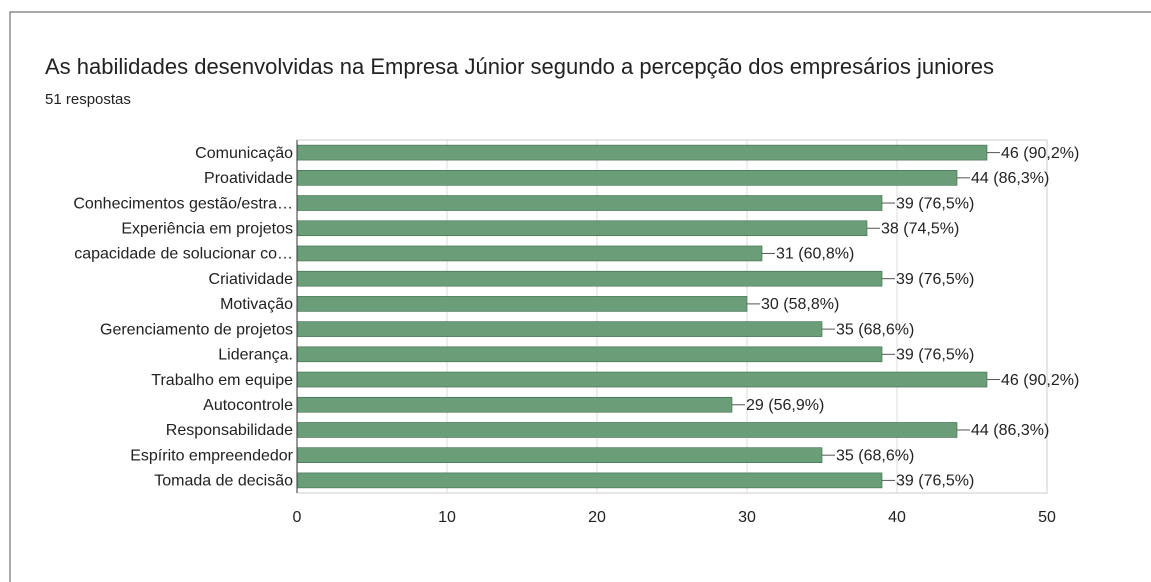 The height and width of the screenshot is (582, 1151). What do you see at coordinates (223, 481) in the screenshot?
I see `y-tick-label: Tomada de decisão` at bounding box center [223, 481].